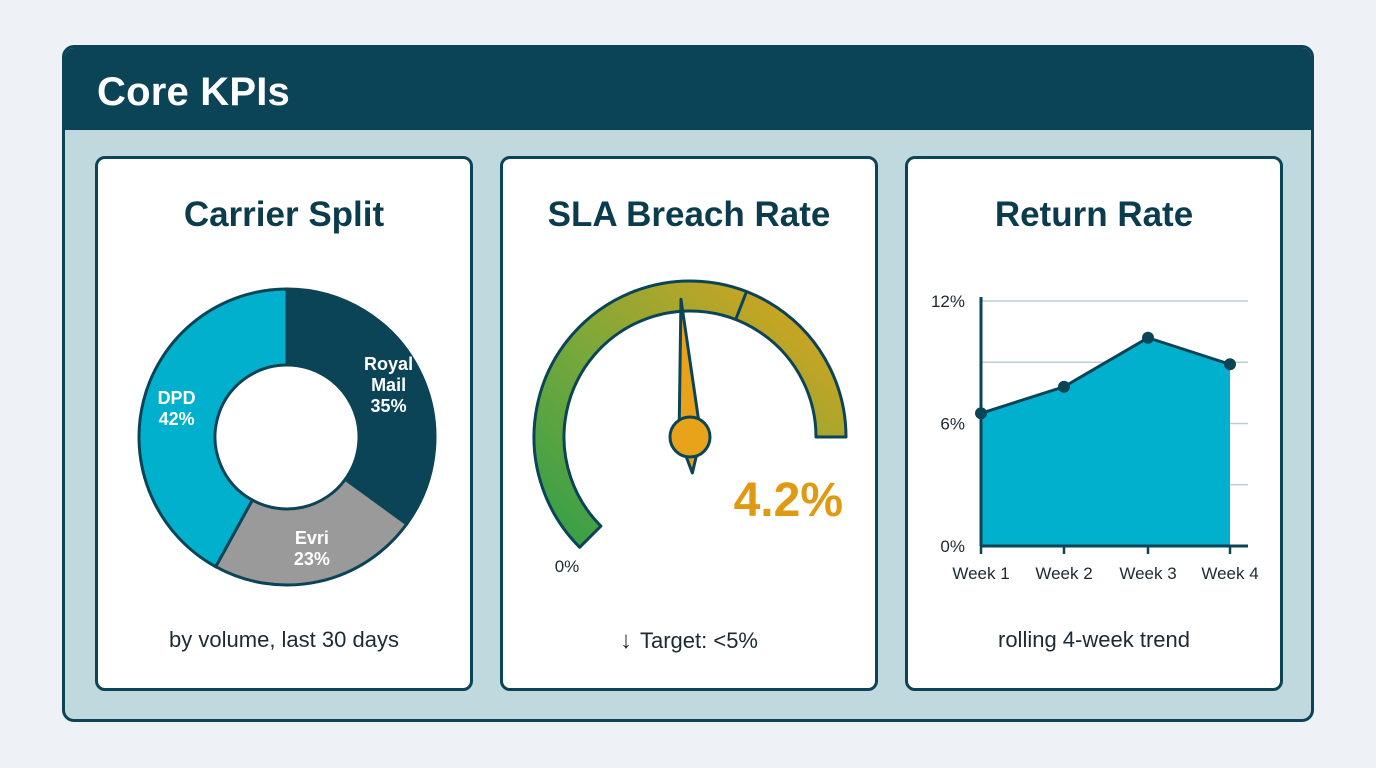 This screenshot has height=768, width=1376. Describe the element at coordinates (625, 640) in the screenshot. I see `arrow-down-icon: ↓` at that location.